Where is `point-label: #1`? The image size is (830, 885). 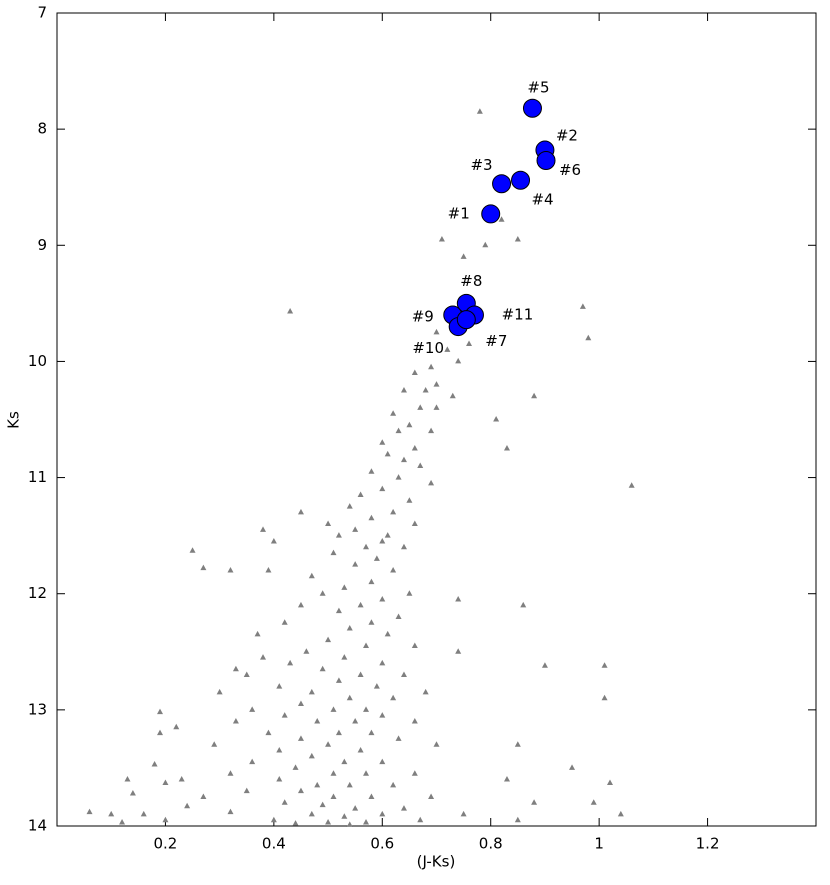 point-label: #1 is located at coordinates (459, 213).